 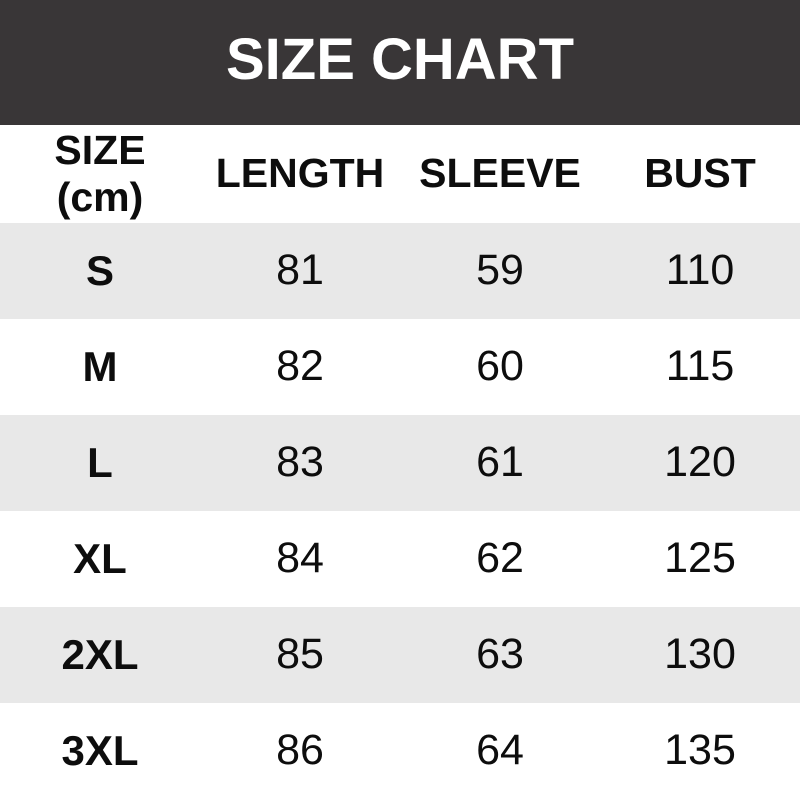 What do you see at coordinates (100, 366) in the screenshot?
I see `size-label: M` at bounding box center [100, 366].